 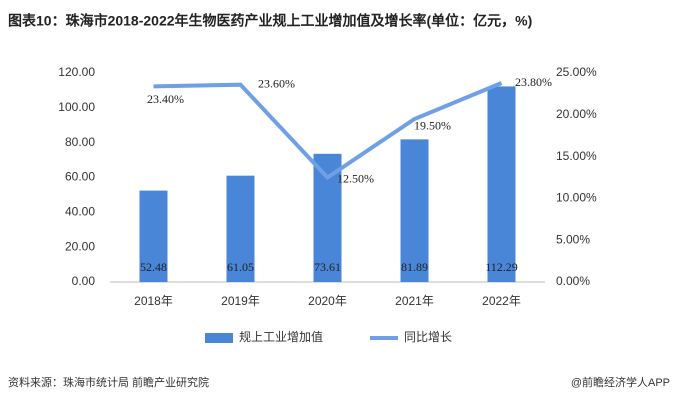 I want to click on x-tick-label: 2019年, so click(x=240, y=301).